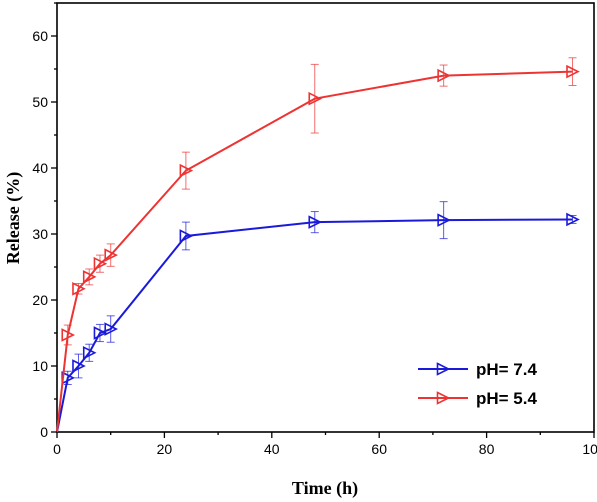  I want to click on y-tick-label: 0, so click(44, 432).